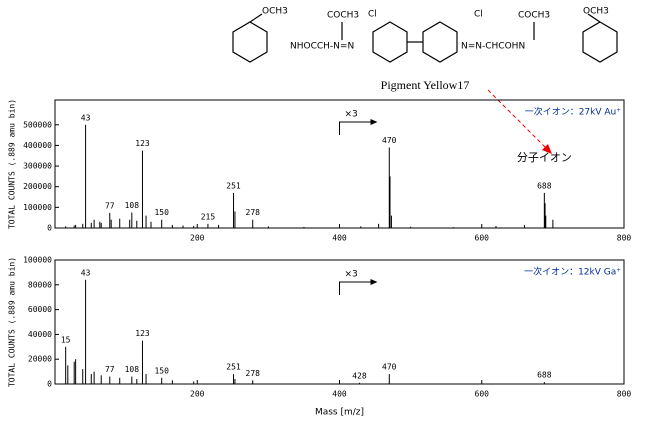 The width and height of the screenshot is (655, 425). Describe the element at coordinates (37, 145) in the screenshot. I see `y-tick-label: 400000` at that location.